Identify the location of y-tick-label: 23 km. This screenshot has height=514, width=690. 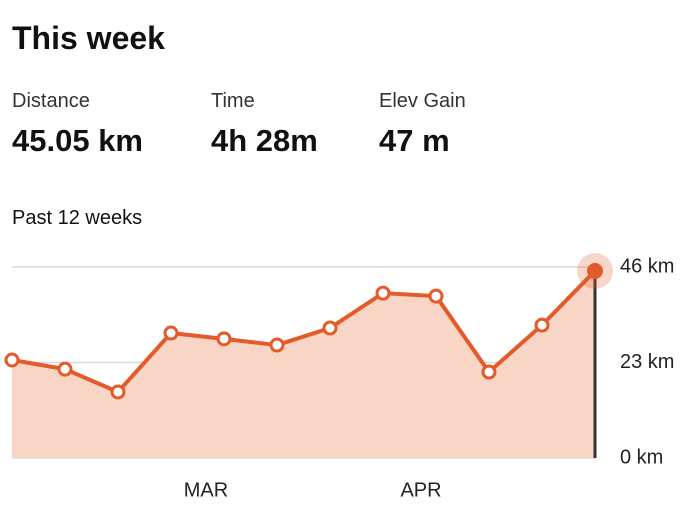
(647, 362).